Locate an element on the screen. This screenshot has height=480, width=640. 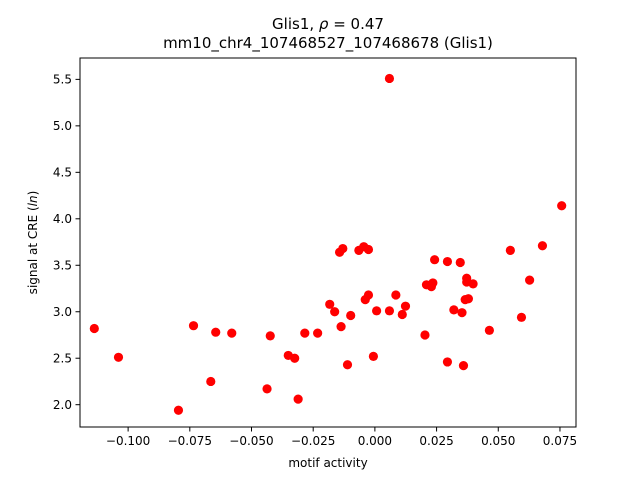
y-tick-label: 3.0 is located at coordinates (62, 312).